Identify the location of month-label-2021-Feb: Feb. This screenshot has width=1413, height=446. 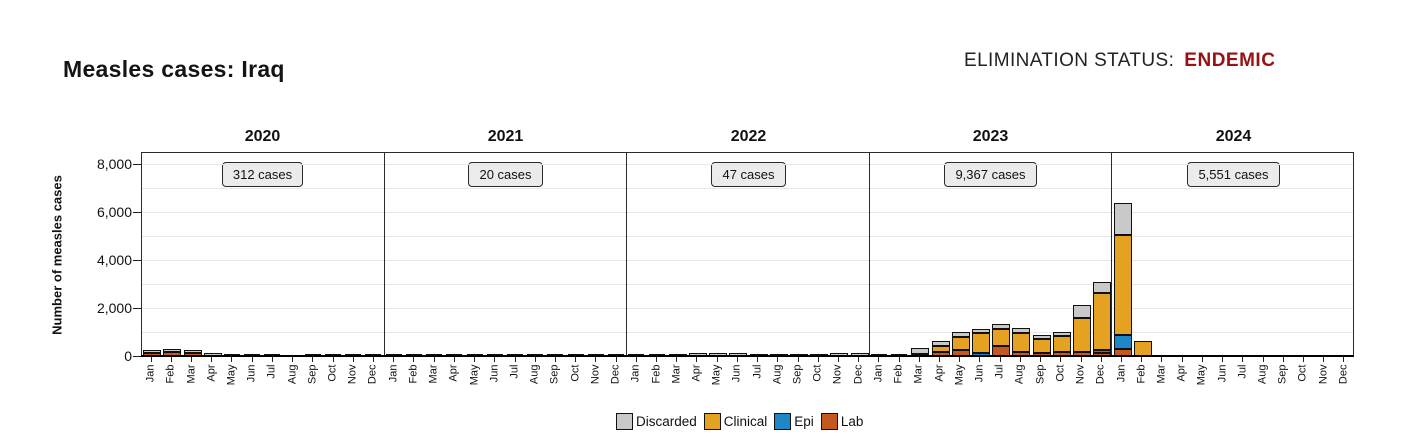
(413, 374).